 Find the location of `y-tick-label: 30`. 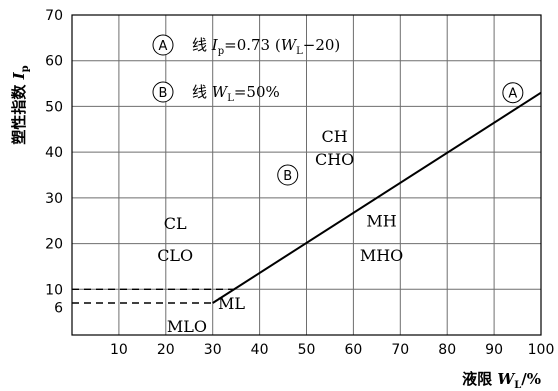

y-tick-label: 30 is located at coordinates (54, 199).